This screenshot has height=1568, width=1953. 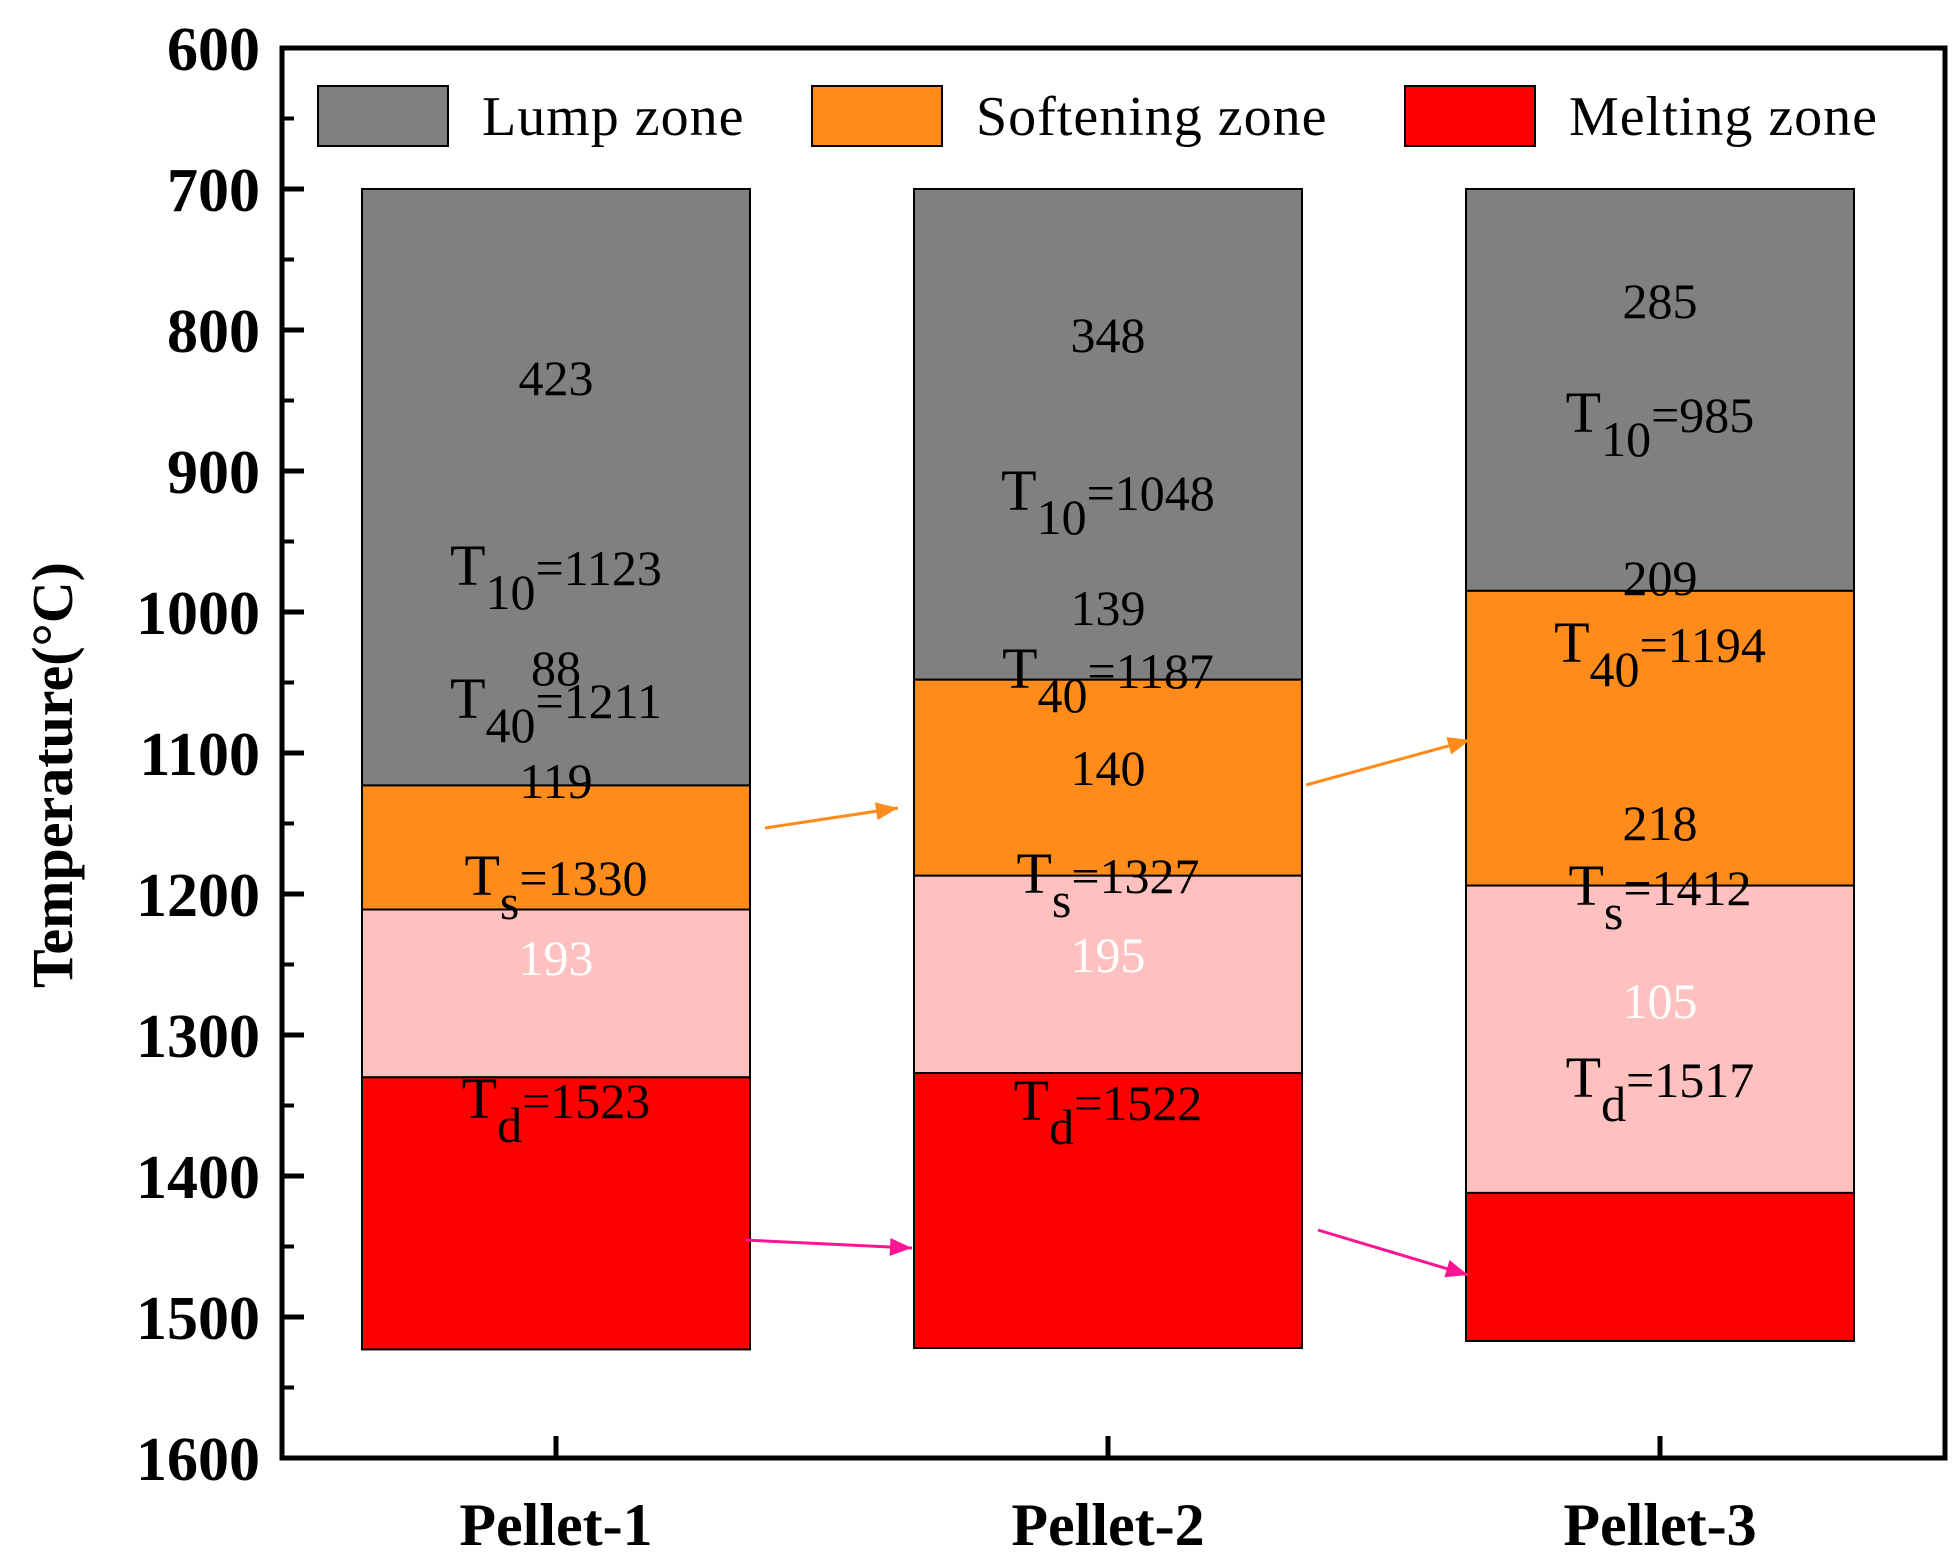 What do you see at coordinates (198, 1319) in the screenshot?
I see `y-tick-label-1500: 1500` at bounding box center [198, 1319].